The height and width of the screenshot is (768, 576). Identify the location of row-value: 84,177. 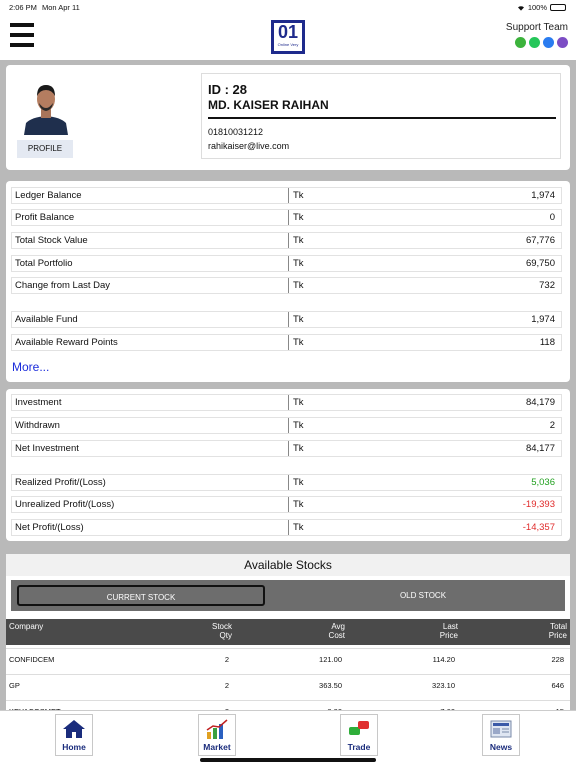
(540, 448).